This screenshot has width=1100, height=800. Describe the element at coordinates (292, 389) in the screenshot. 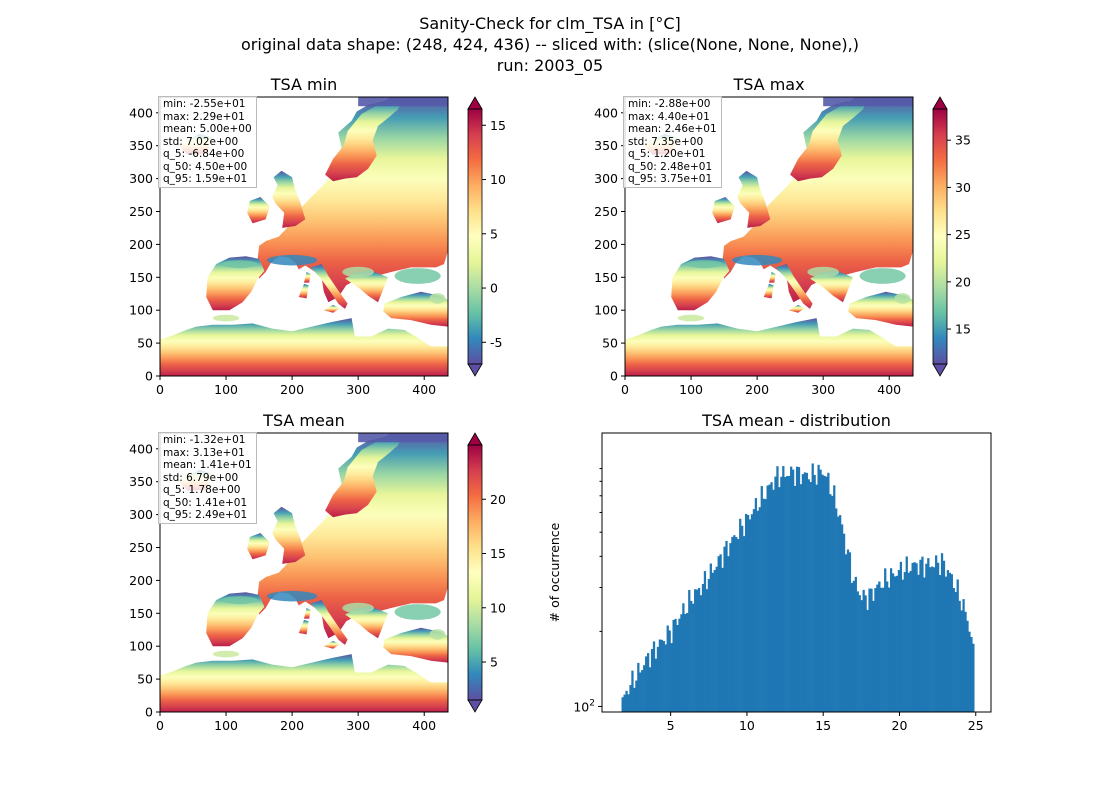

I see `x-tick-label: 200` at that location.